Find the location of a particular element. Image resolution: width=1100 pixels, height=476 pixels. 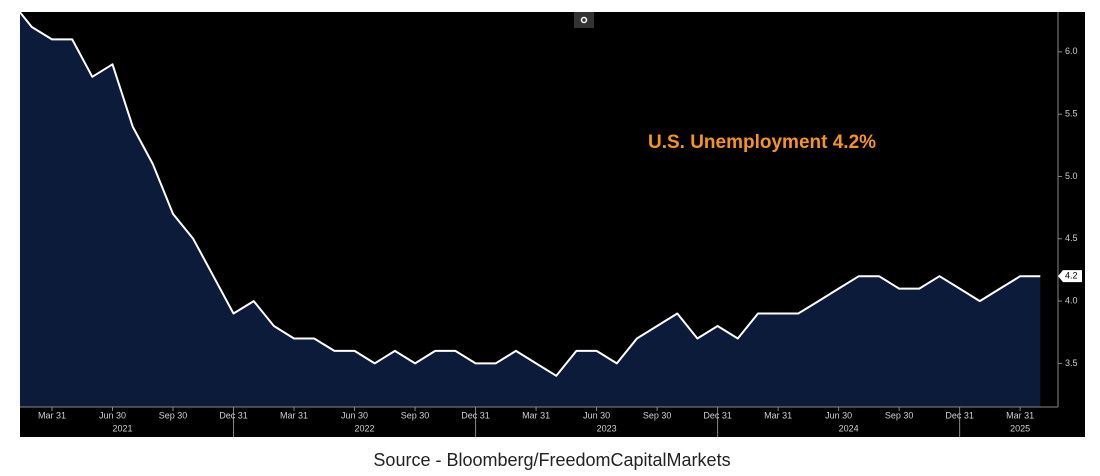

y-tick-label: 5.5 is located at coordinates (1071, 114).